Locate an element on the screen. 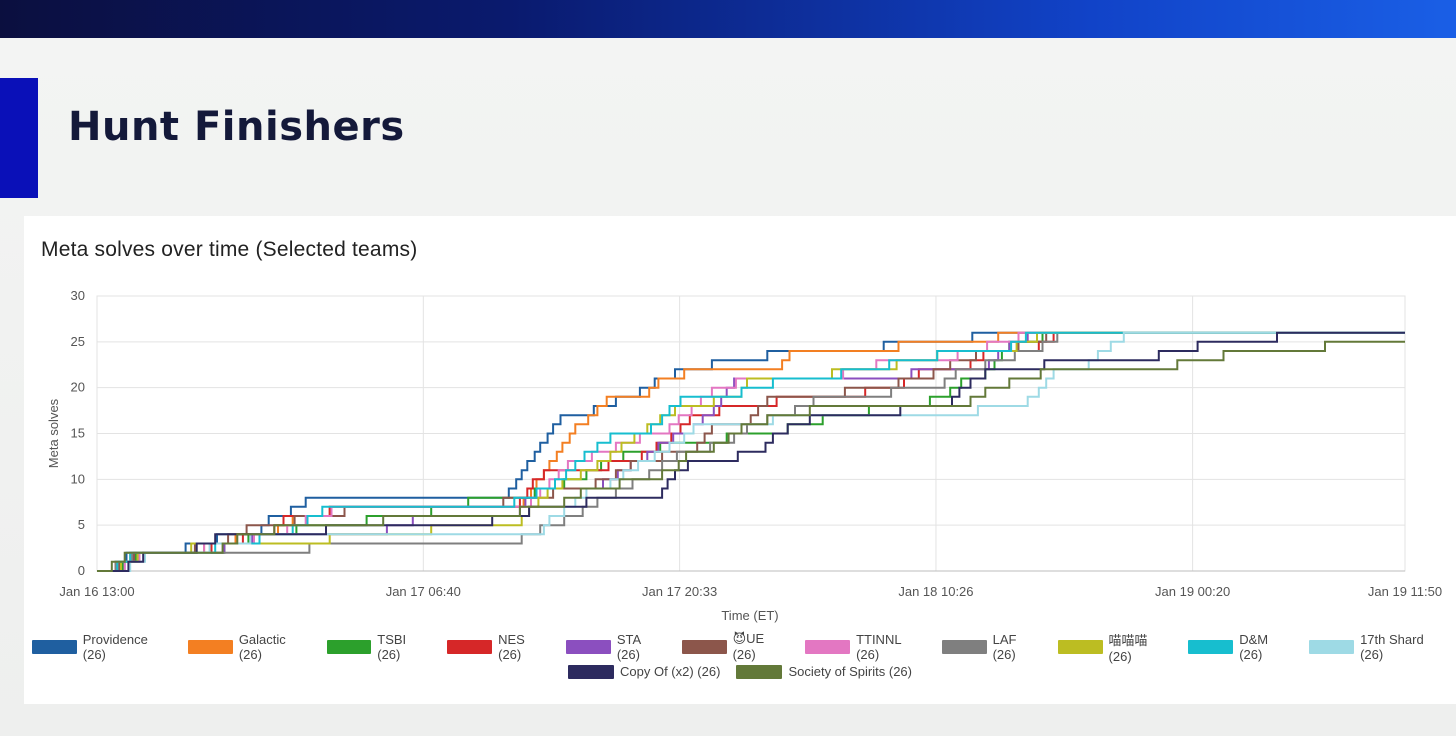 The image size is (1456, 736). legend-item: 😈UE (26) is located at coordinates (735, 646).